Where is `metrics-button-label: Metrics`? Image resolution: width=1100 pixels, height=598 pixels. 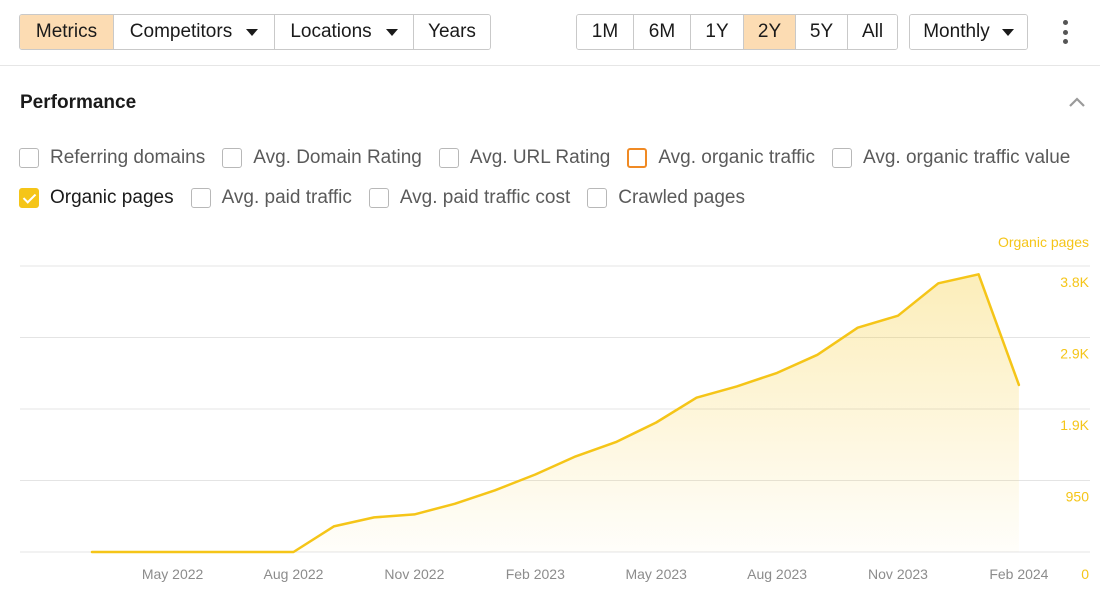
metrics-button-label: Metrics is located at coordinates (66, 31).